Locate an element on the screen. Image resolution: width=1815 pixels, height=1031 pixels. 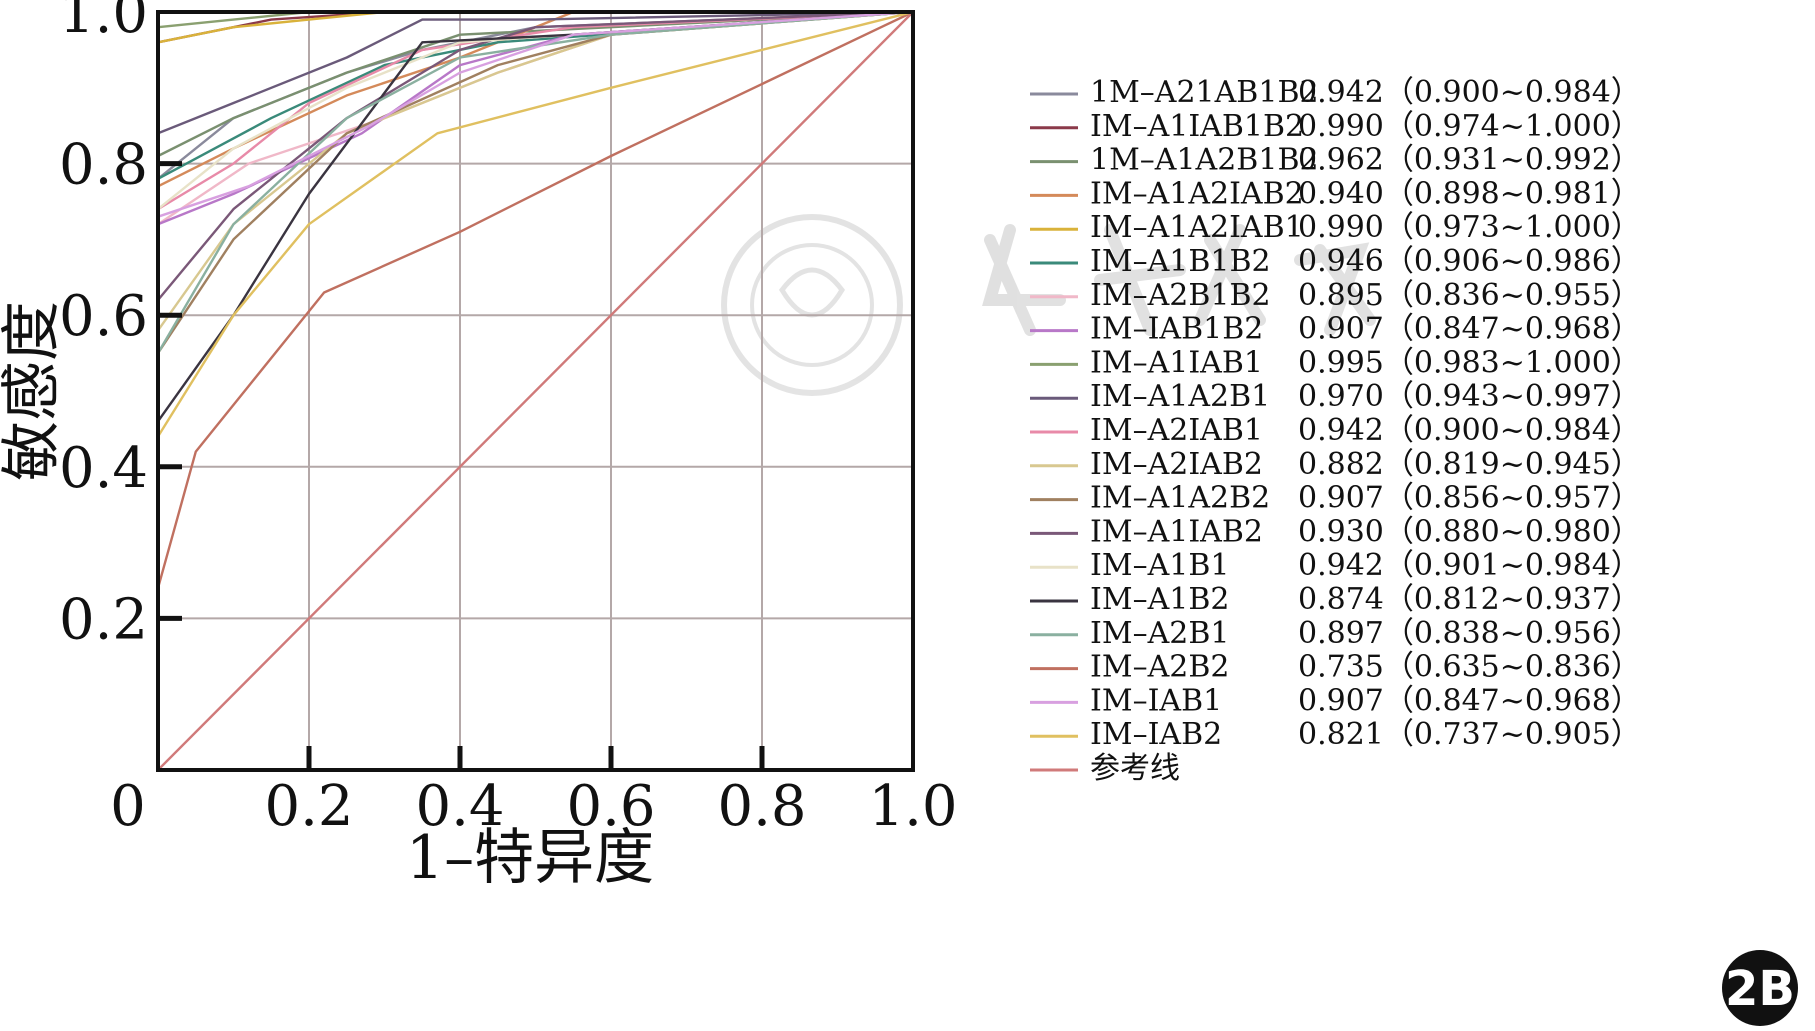
figure-badge: 2B is located at coordinates (1760, 988).